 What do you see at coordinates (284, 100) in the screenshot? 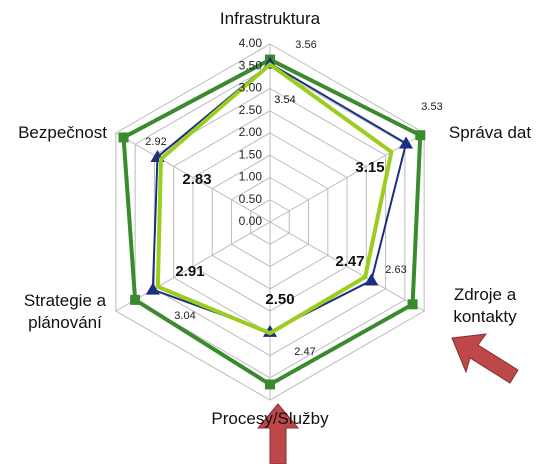
I see `value-label: 3.54` at bounding box center [284, 100].